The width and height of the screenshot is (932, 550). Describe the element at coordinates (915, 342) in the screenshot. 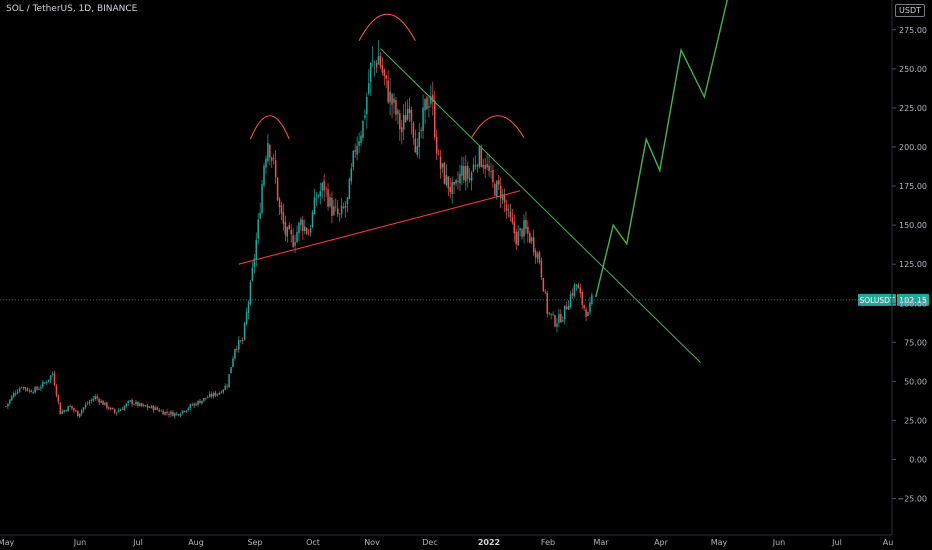

I see `price-tick-label: 75.00` at that location.